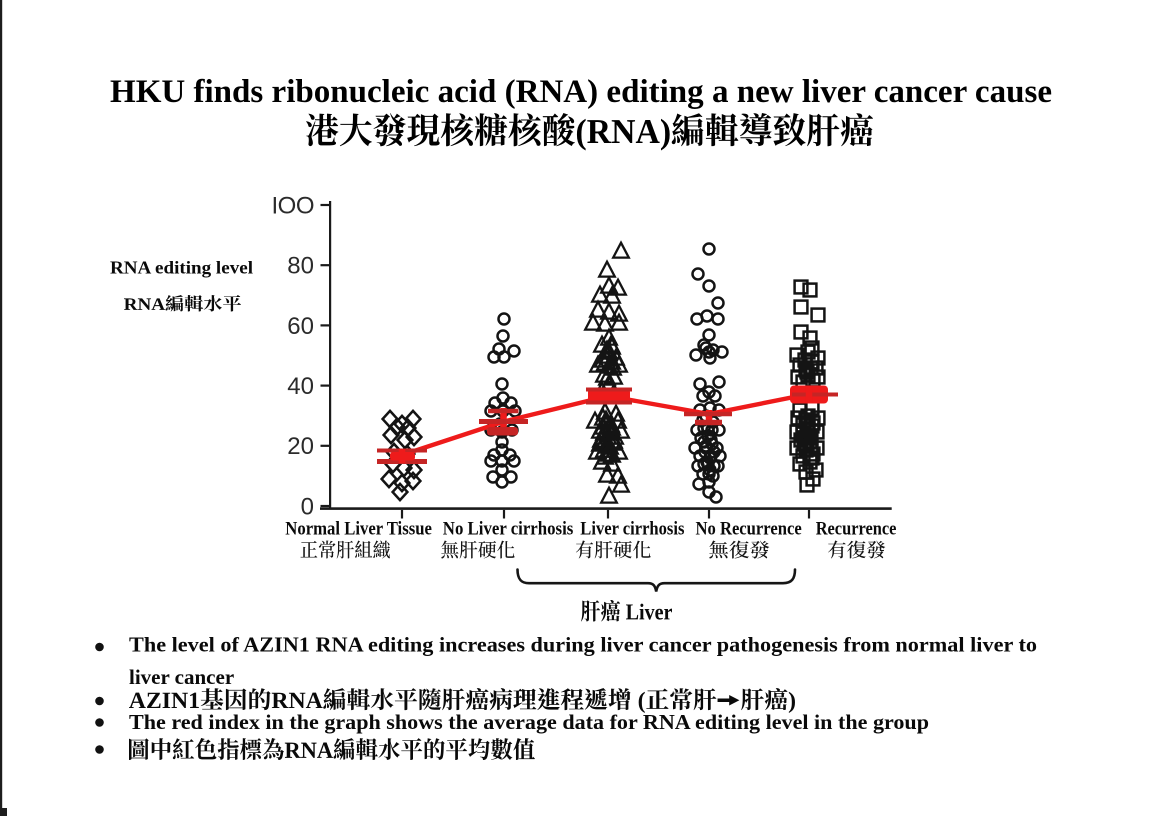 This screenshot has width=1160, height=816. I want to click on svg-text: 60, so click(300, 326).